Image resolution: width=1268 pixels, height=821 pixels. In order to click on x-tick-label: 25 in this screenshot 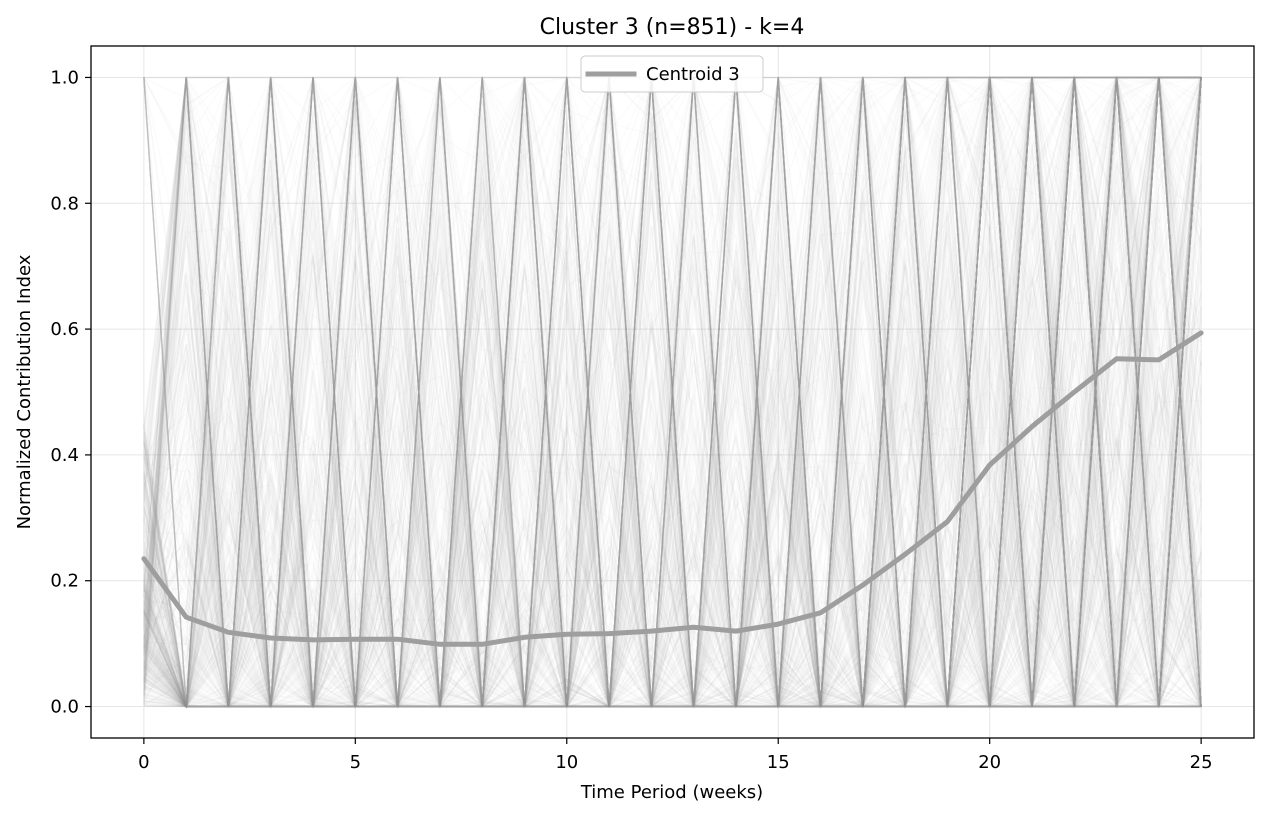, I will do `click(1201, 762)`.